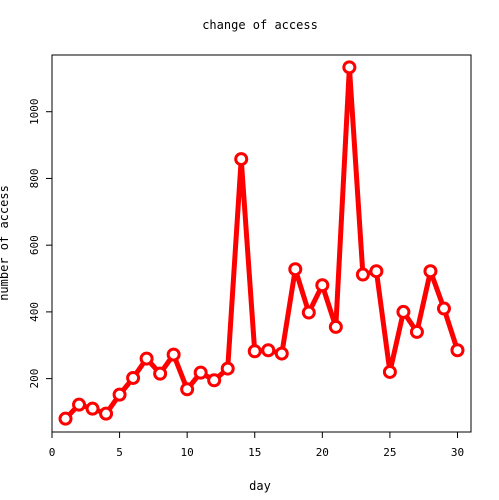 The width and height of the screenshot is (499, 500). What do you see at coordinates (119, 452) in the screenshot?
I see `x-tick-label: 5` at bounding box center [119, 452].